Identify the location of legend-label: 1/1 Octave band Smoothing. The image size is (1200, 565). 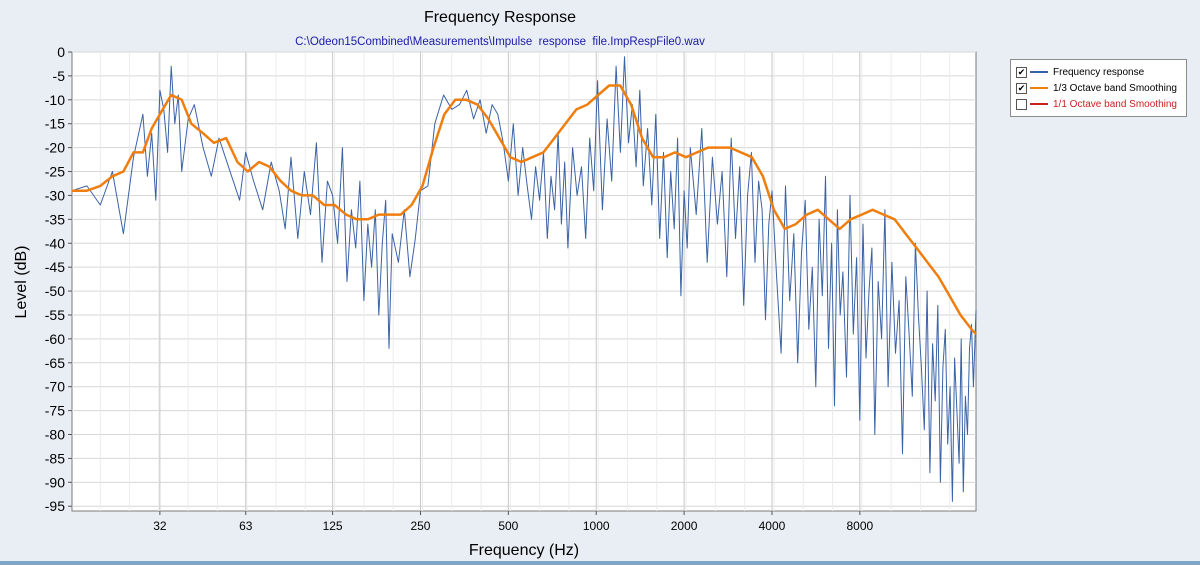
(1115, 104).